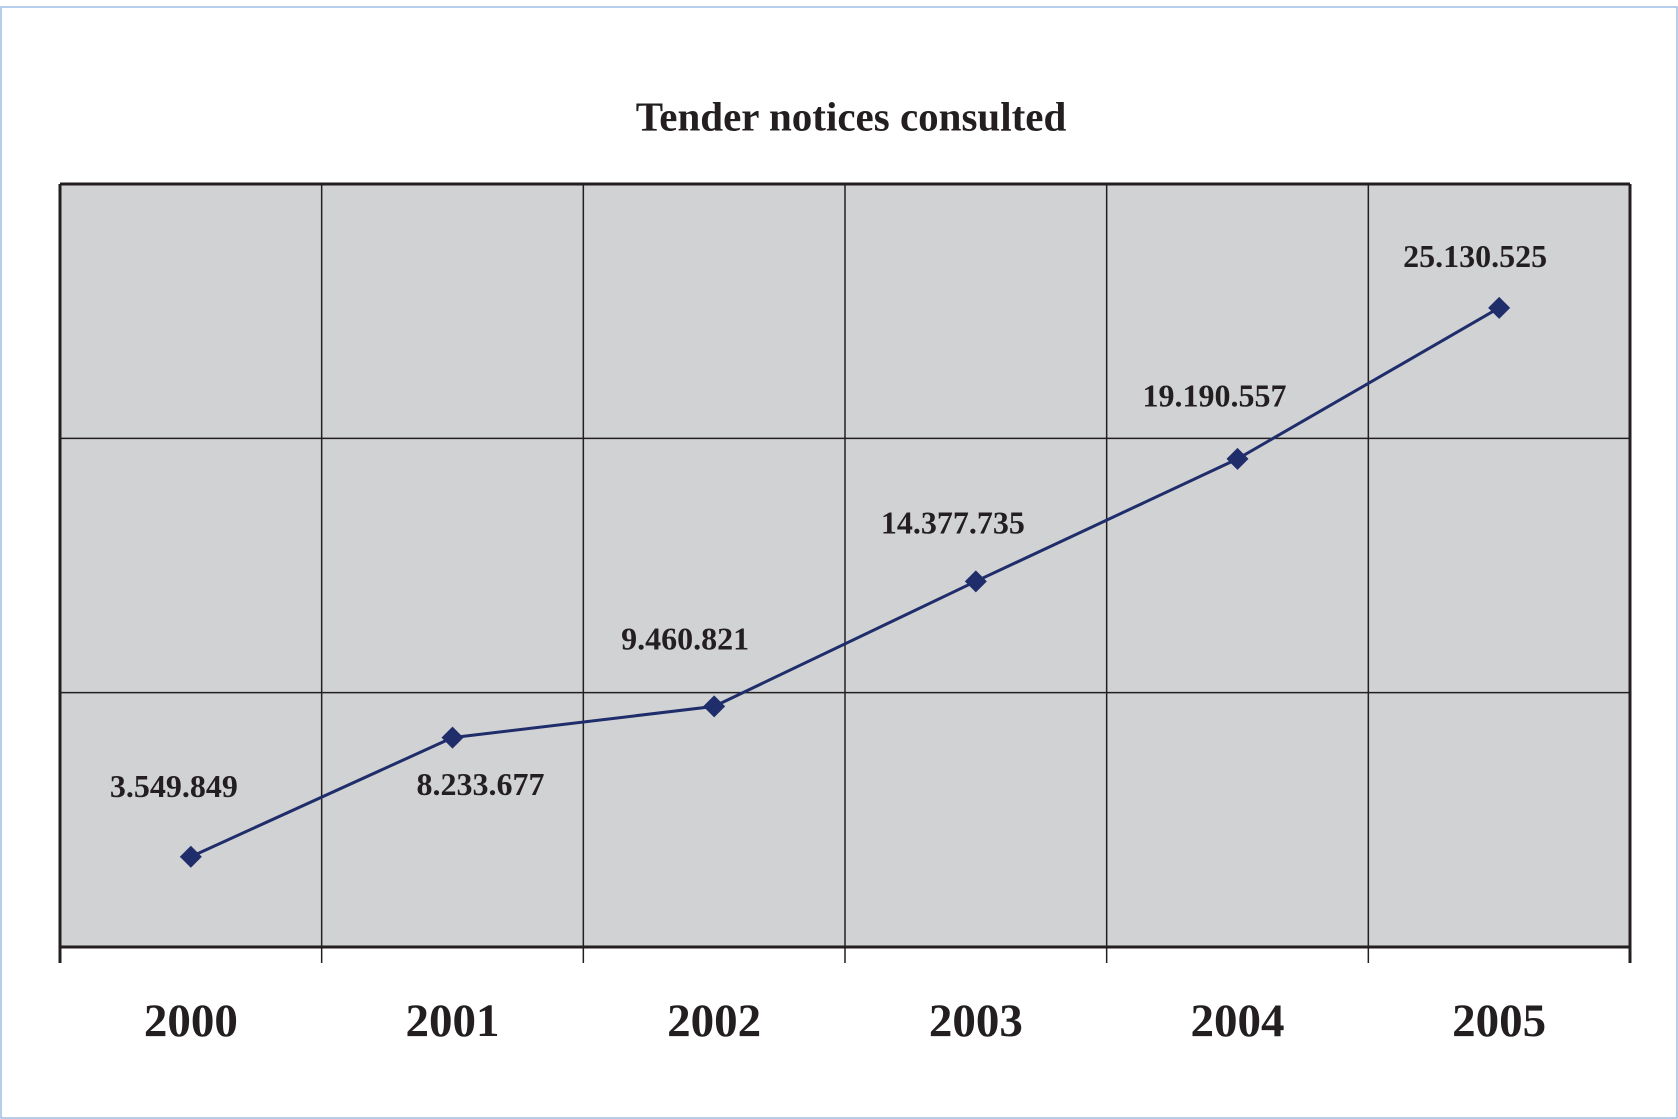 The image size is (1678, 1119). What do you see at coordinates (481, 784) in the screenshot?
I see `value-label: 8.233.677` at bounding box center [481, 784].